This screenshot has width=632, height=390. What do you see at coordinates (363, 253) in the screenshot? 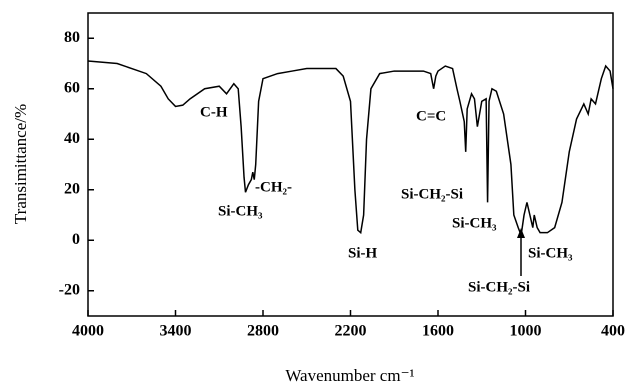
I see `annotation: Si-H` at bounding box center [363, 253].